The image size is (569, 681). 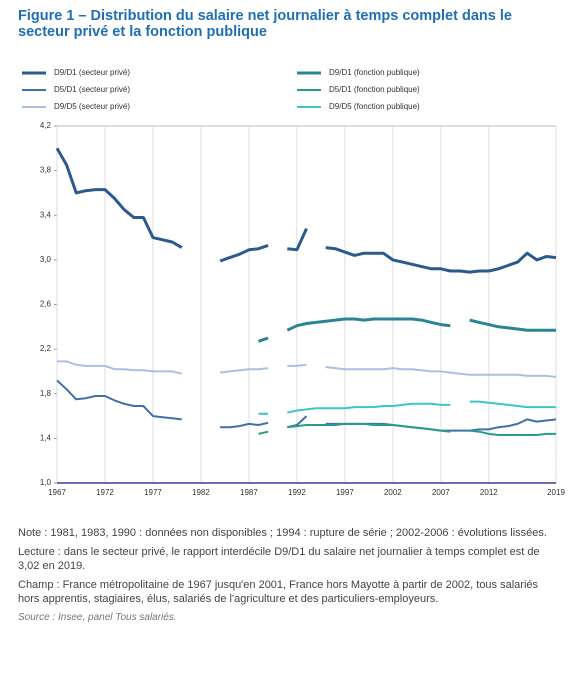 What do you see at coordinates (46, 304) in the screenshot?
I see `y-tick-label: 2,6` at bounding box center [46, 304].